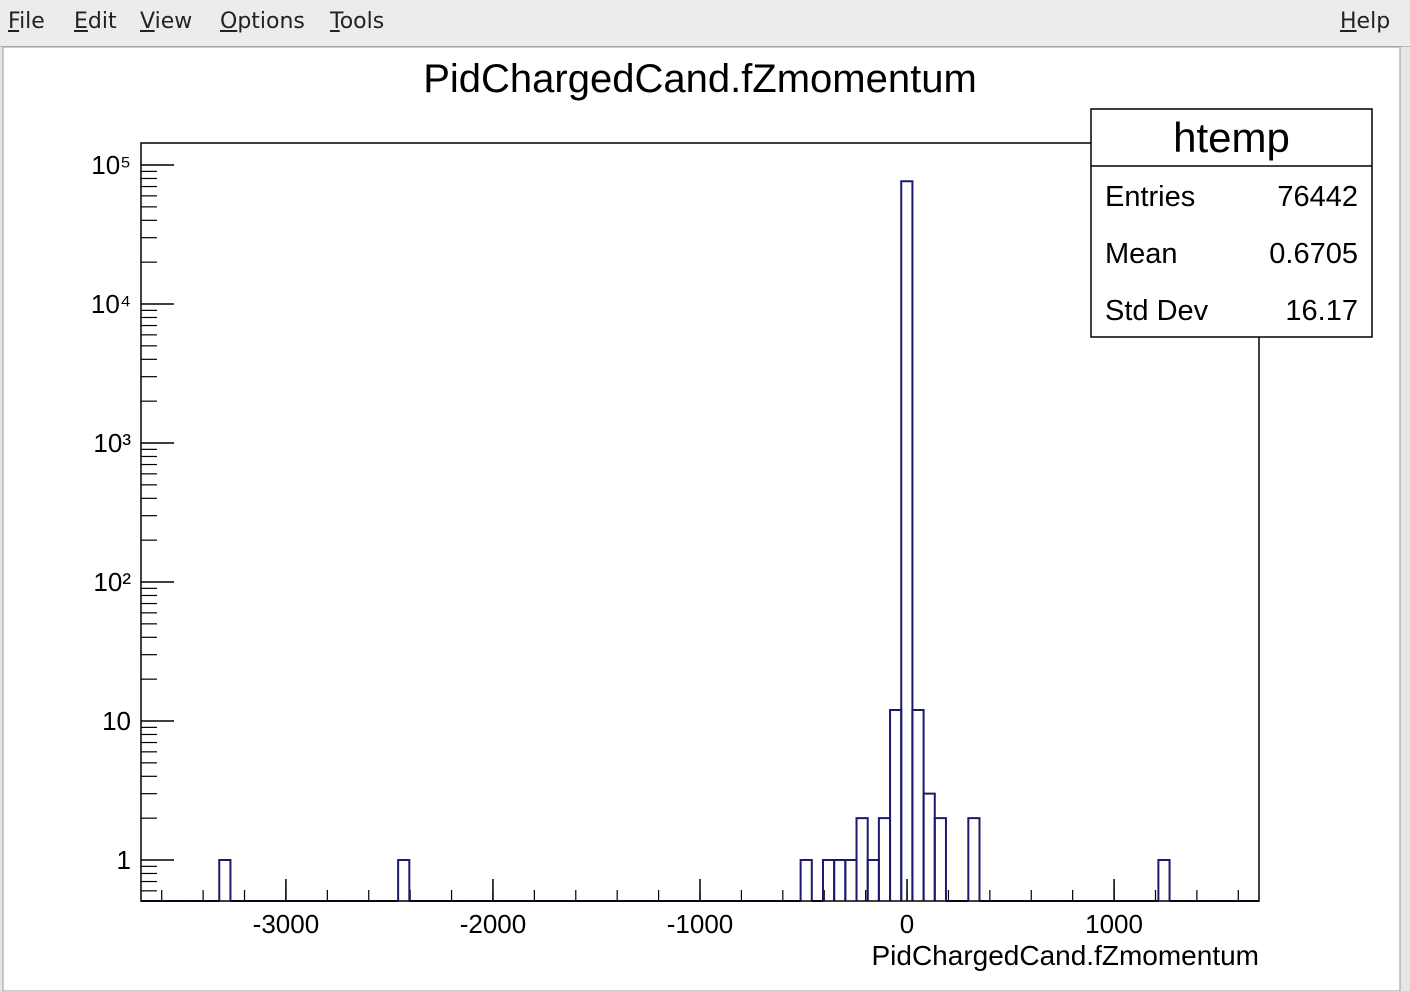 The image size is (1410, 991). Describe the element at coordinates (907, 924) in the screenshot. I see `x-tick-label: 0` at that location.